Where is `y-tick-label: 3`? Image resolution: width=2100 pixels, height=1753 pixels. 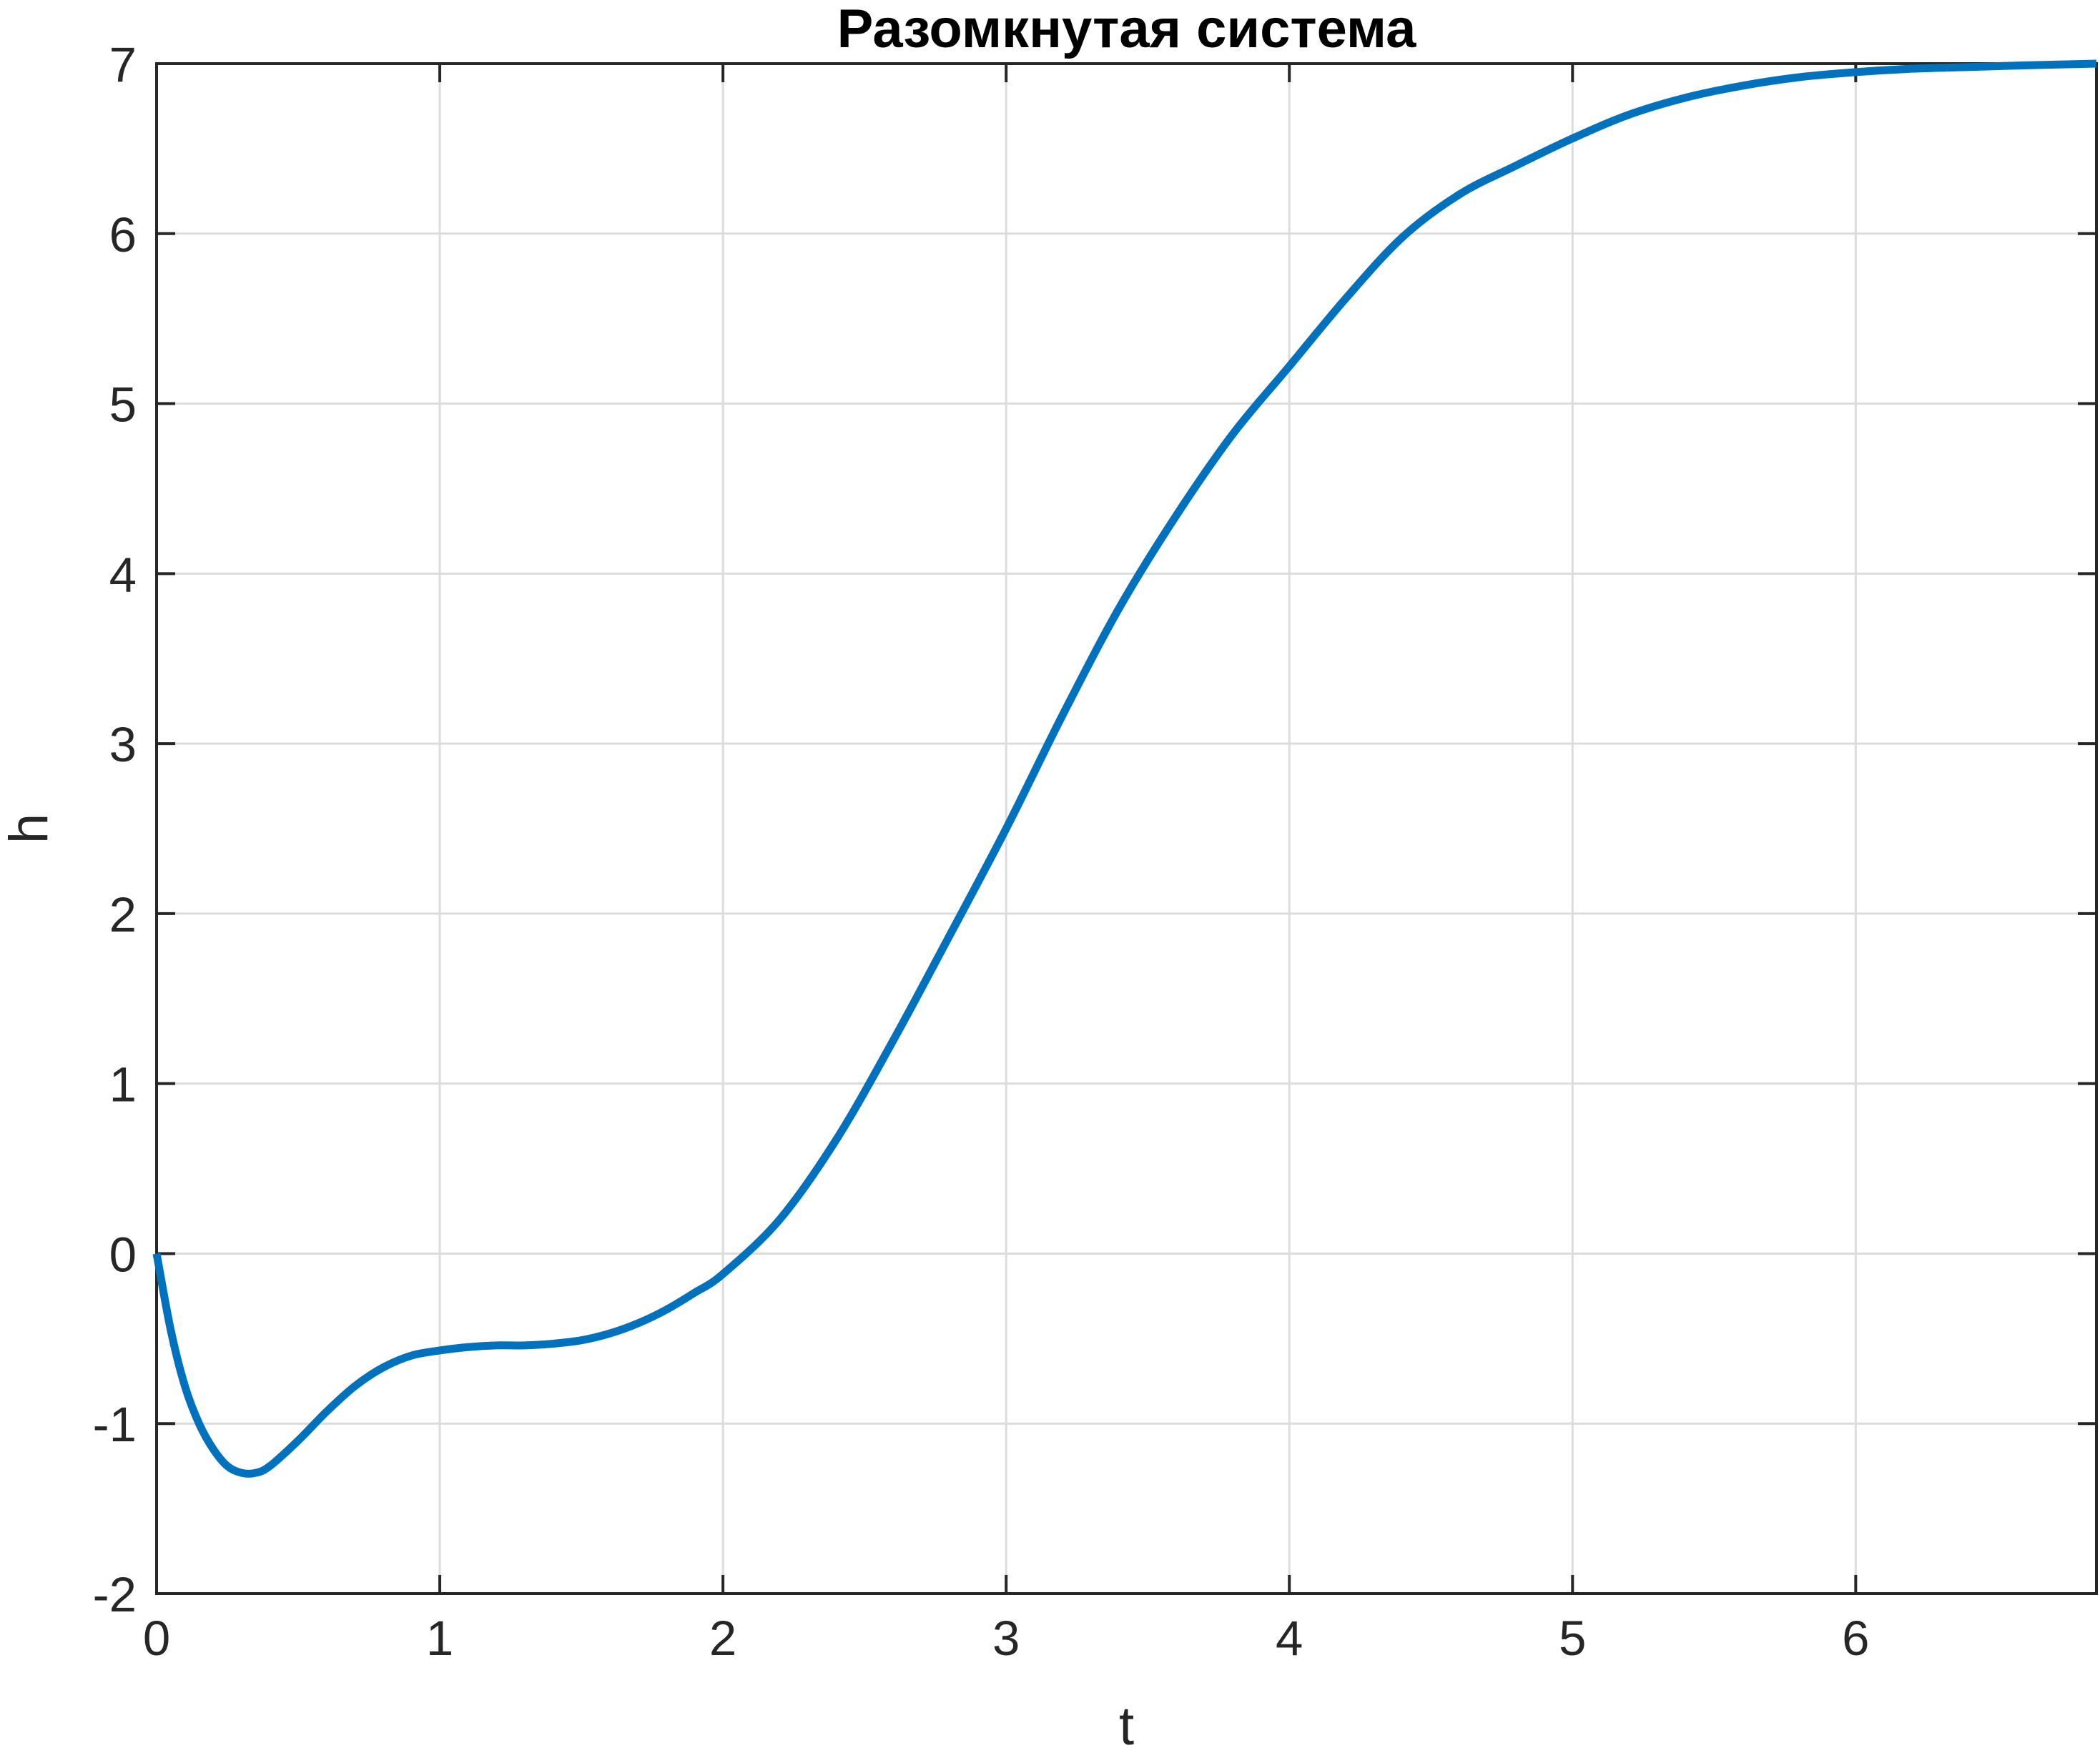 y-tick-label: 3 is located at coordinates (123, 745).